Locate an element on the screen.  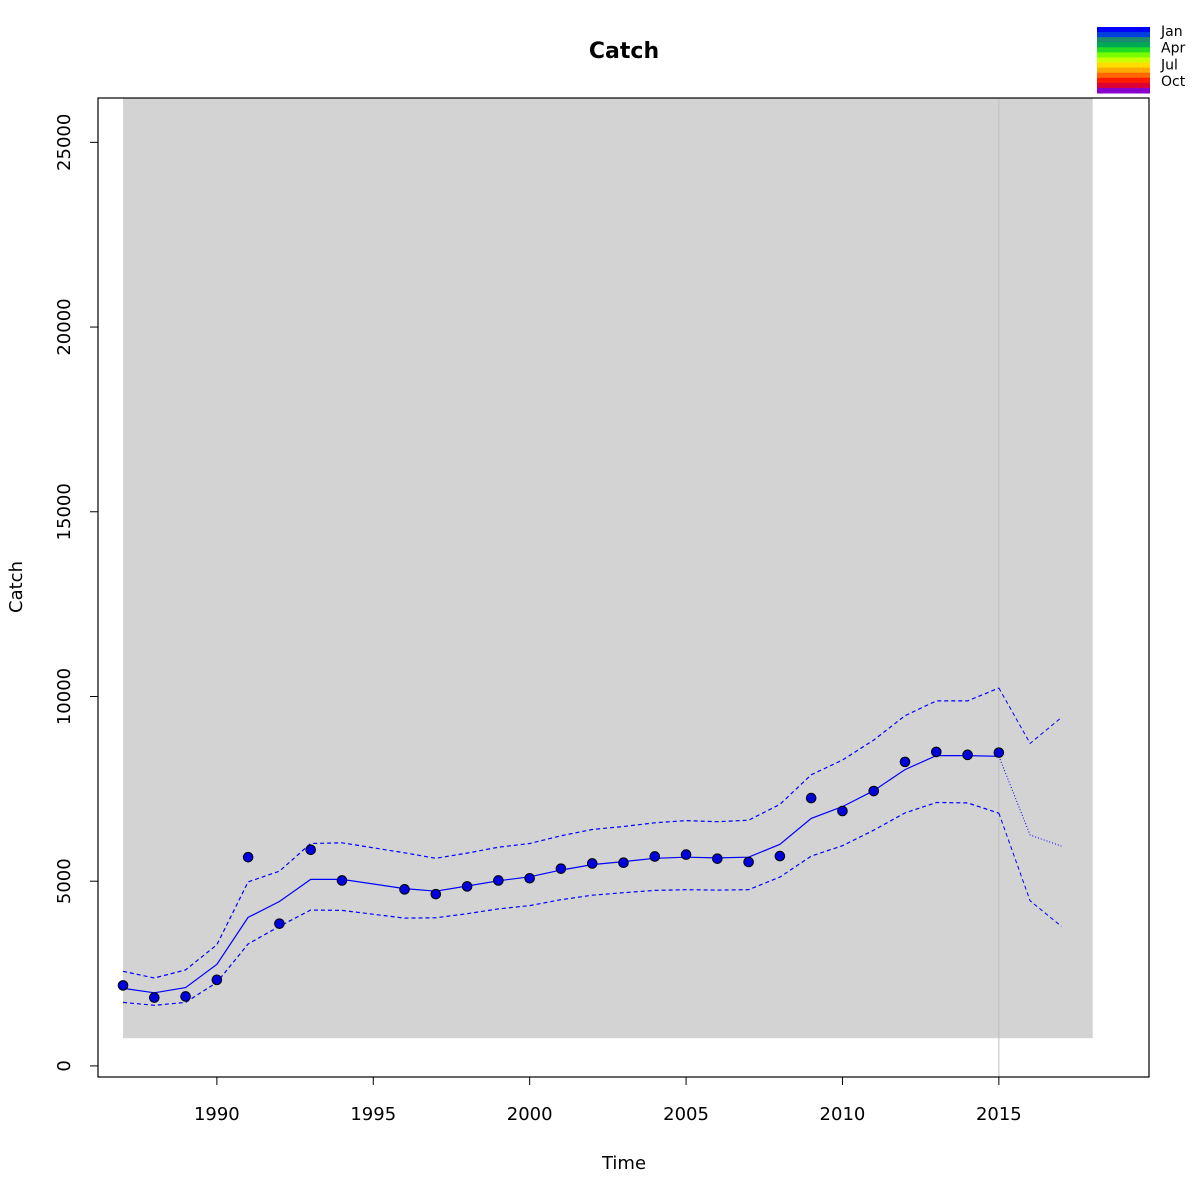
y-tick-label: 5000 is located at coordinates (64, 881).